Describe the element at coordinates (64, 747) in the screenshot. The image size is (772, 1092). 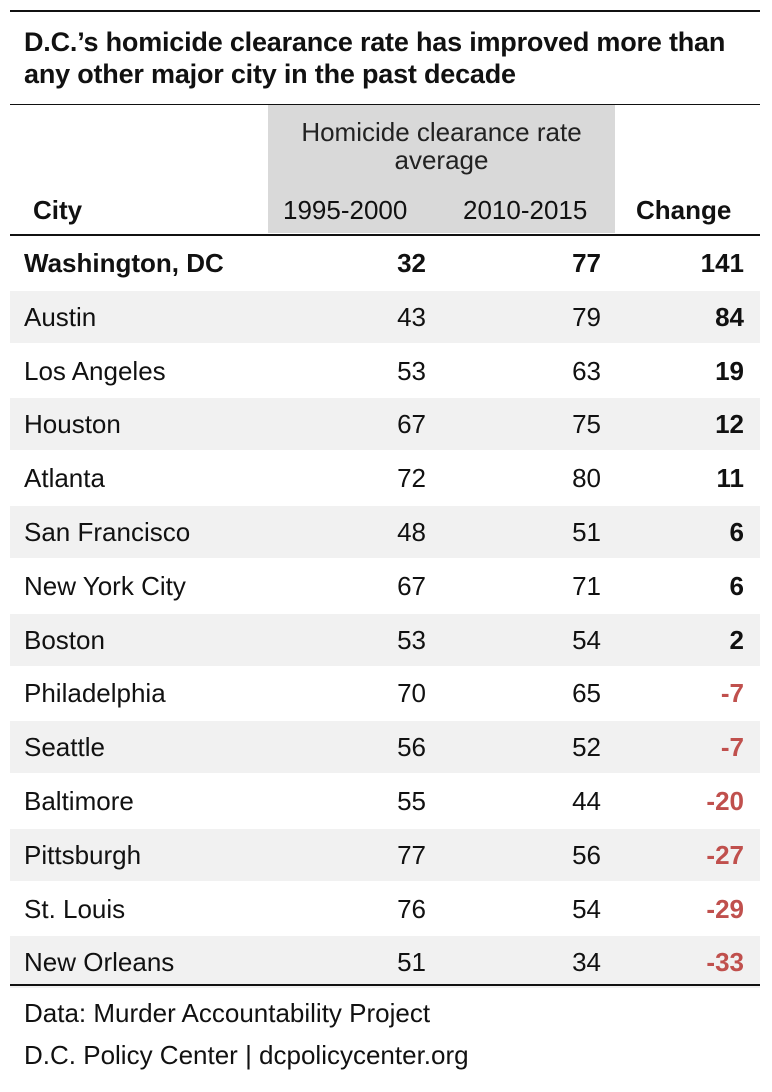
I see `city-cell: Seattle` at that location.